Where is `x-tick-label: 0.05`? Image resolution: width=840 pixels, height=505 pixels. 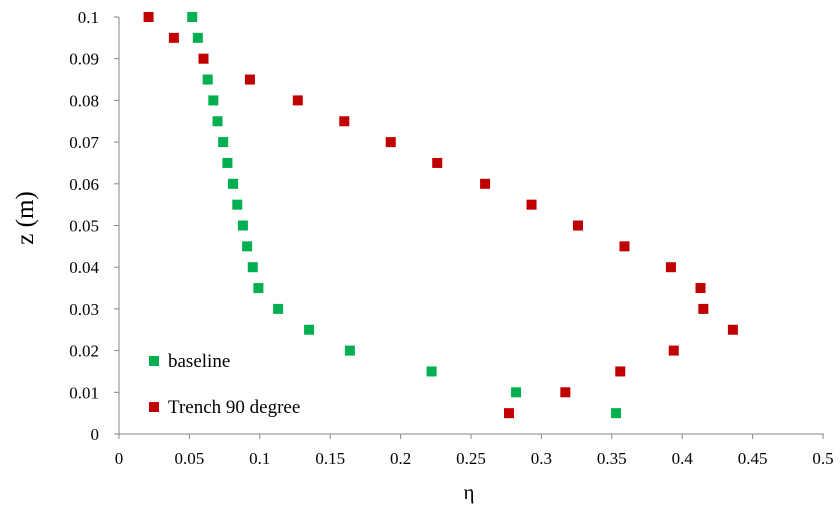
x-tick-label: 0.05 is located at coordinates (190, 458).